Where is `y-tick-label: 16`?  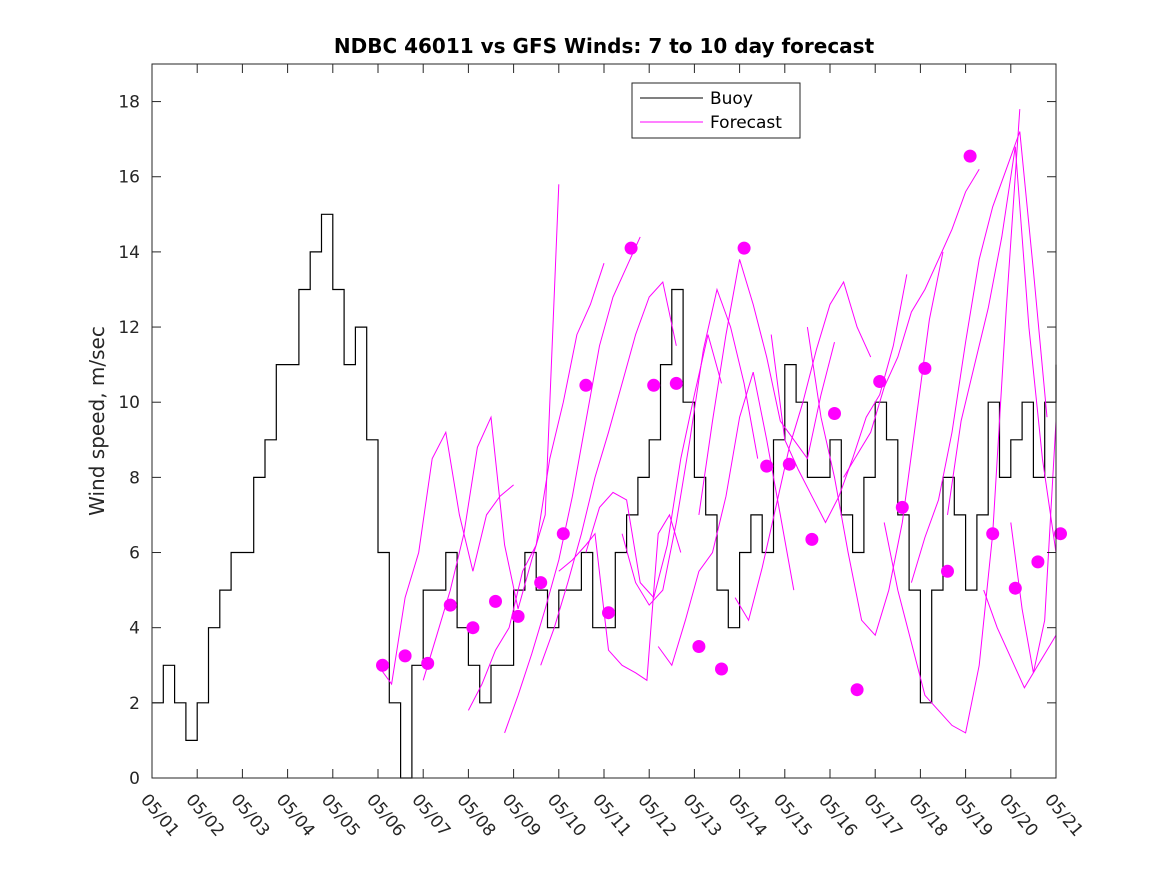 y-tick-label: 16 is located at coordinates (129, 178).